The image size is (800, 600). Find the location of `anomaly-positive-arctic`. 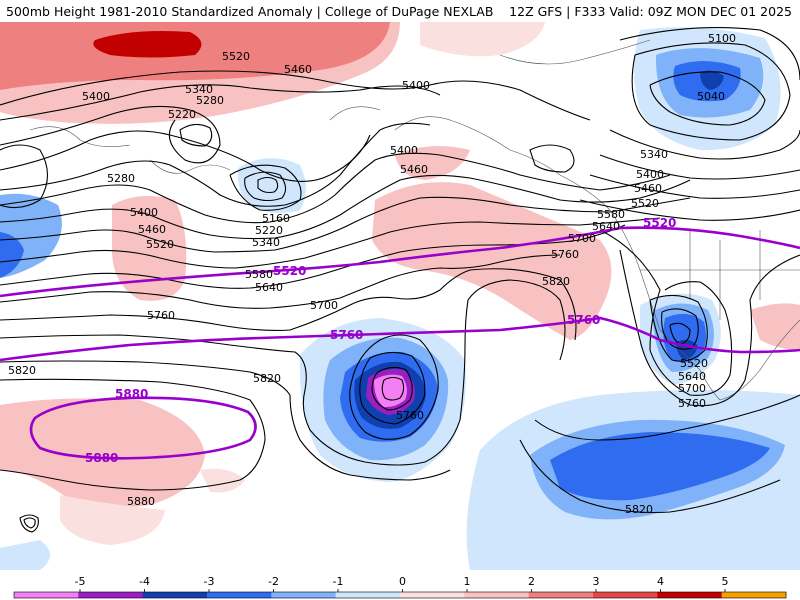

anomaly-positive-arctic is located at coordinates (482, 39).